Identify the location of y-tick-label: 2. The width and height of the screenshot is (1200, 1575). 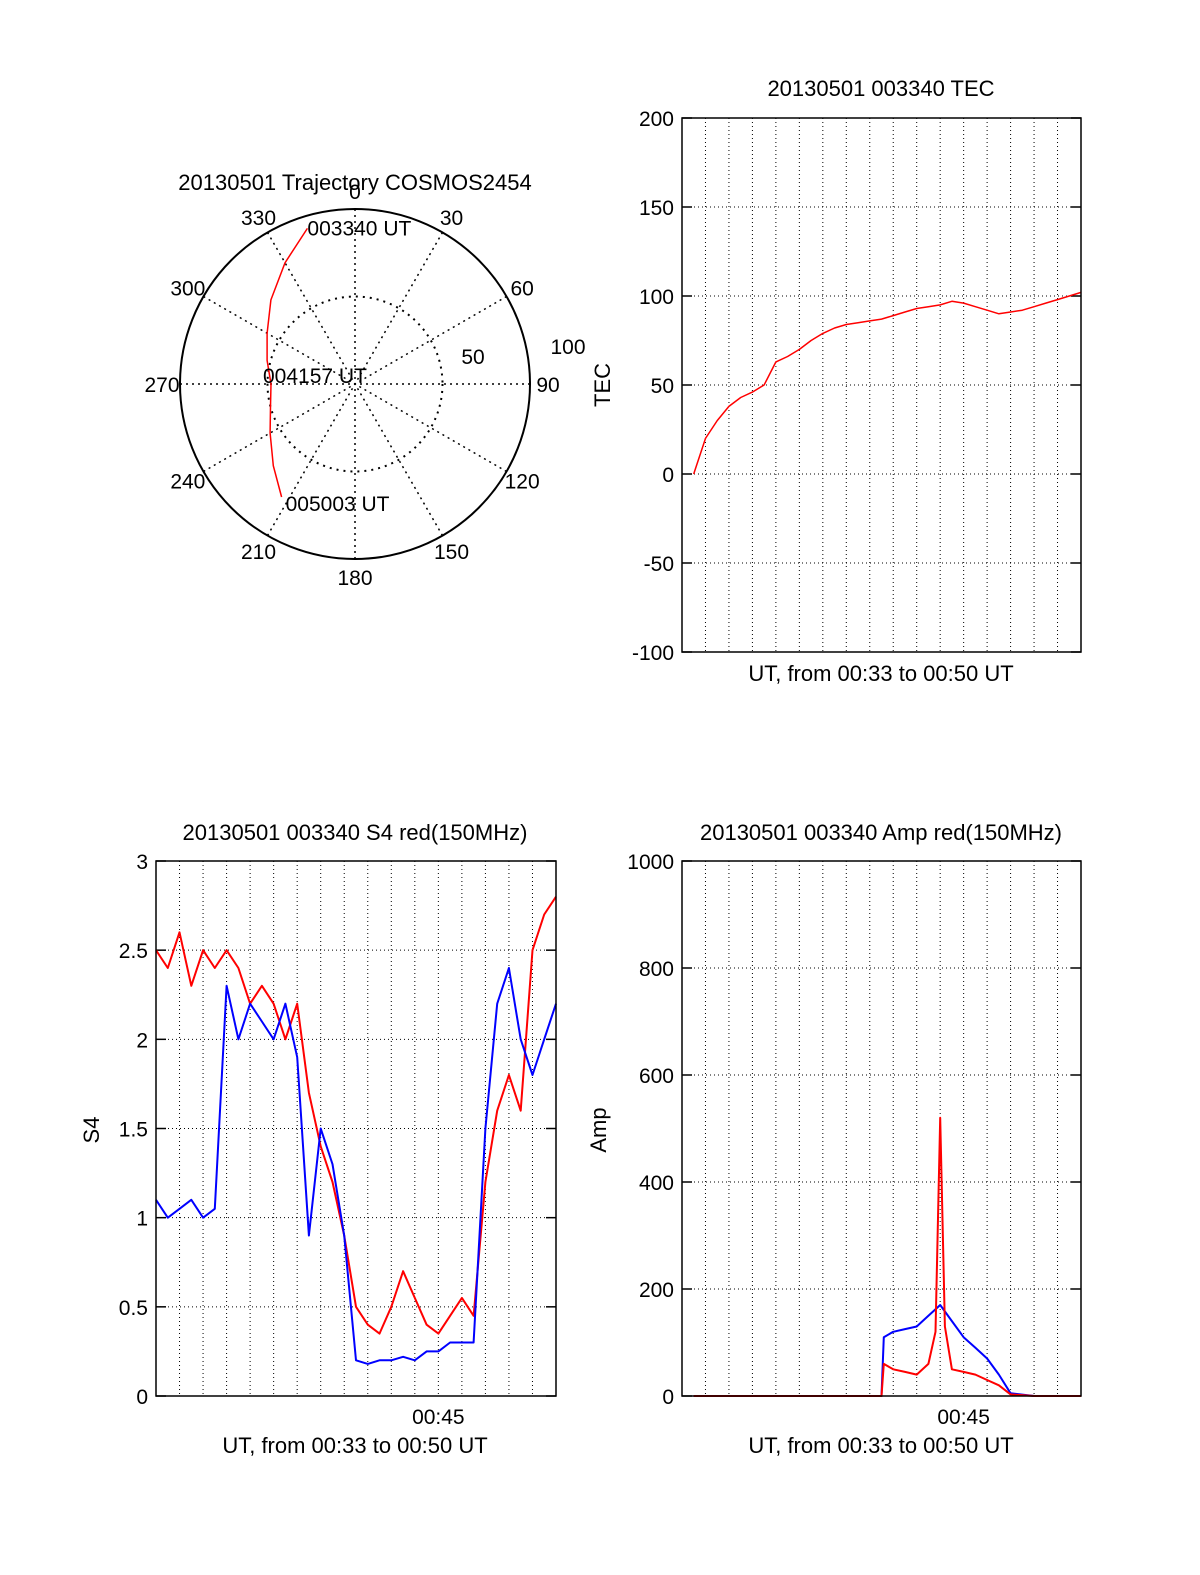
(142, 1040).